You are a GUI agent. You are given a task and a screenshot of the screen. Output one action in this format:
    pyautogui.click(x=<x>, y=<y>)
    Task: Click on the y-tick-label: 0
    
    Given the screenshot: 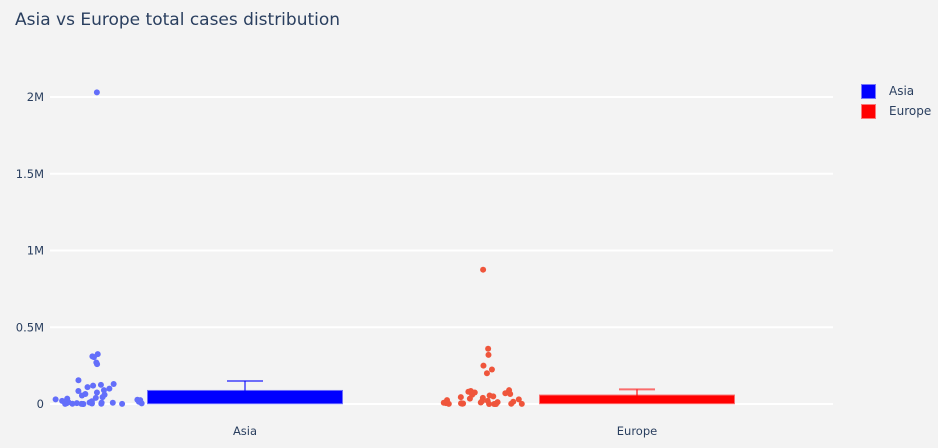 What is the action you would take?
    pyautogui.click(x=40, y=404)
    